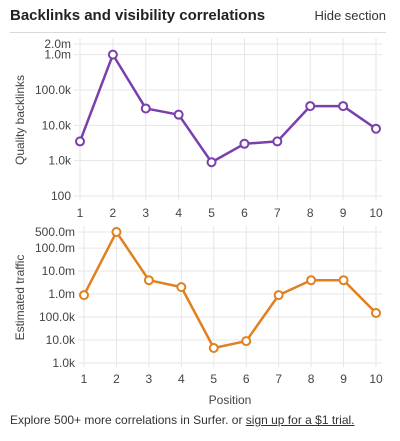 The height and width of the screenshot is (441, 400). Describe the element at coordinates (343, 379) in the screenshot. I see `traffic-x-tick-label: 9` at that location.